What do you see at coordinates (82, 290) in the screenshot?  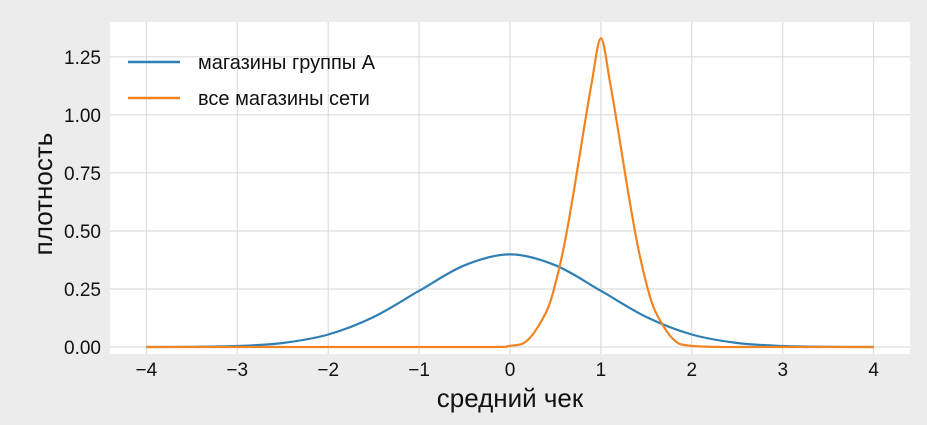 I see `y-tick-label: 0.25` at bounding box center [82, 290].